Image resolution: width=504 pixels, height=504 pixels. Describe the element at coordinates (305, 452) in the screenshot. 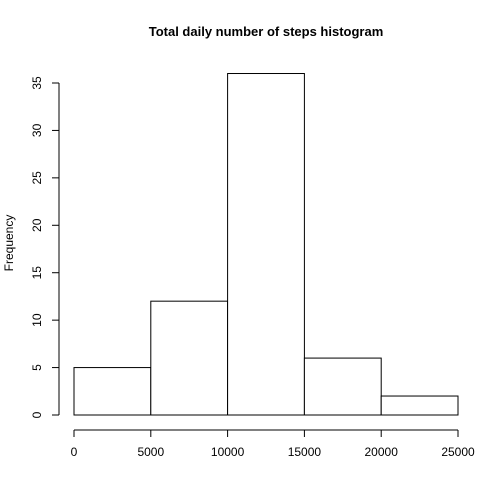

I see `x-tick-label: 15000` at that location.